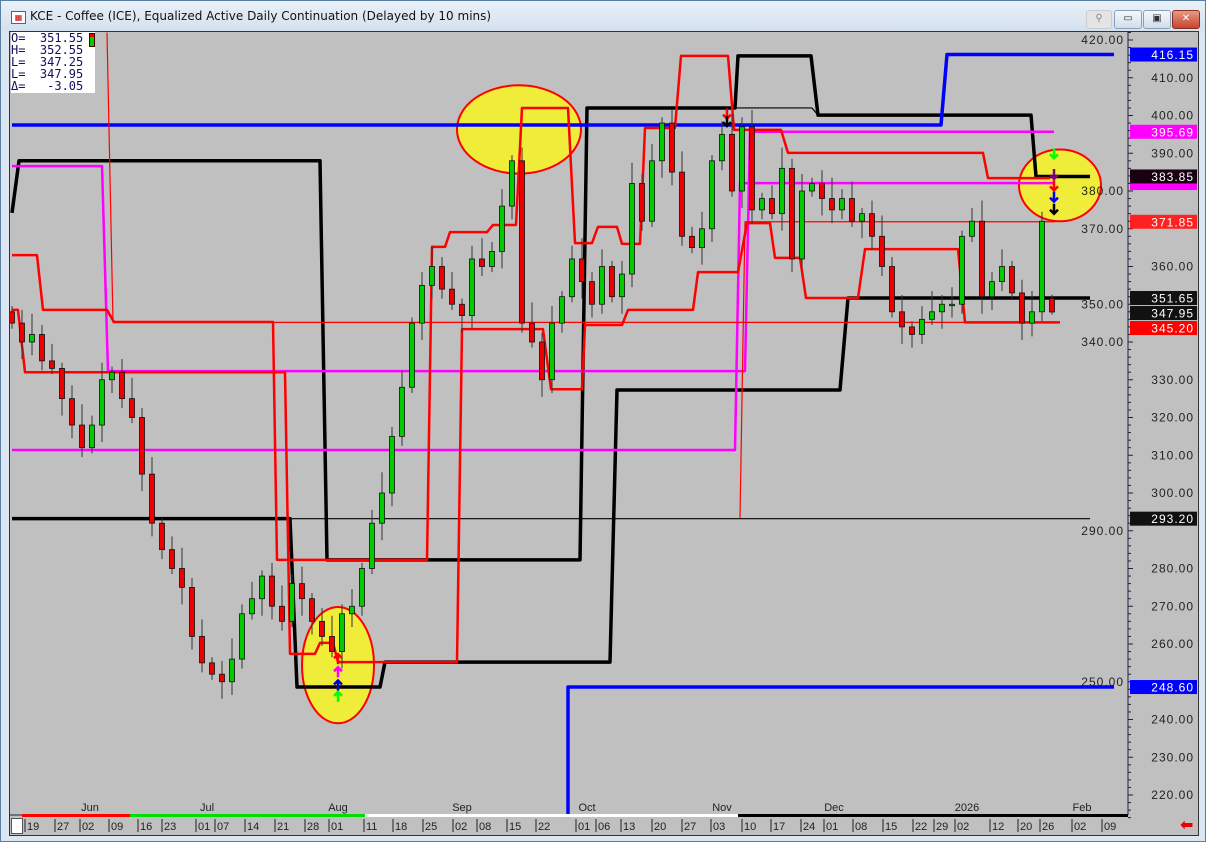  What do you see at coordinates (1102, 342) in the screenshot?
I see `y-tick-label: 340.00` at bounding box center [1102, 342].